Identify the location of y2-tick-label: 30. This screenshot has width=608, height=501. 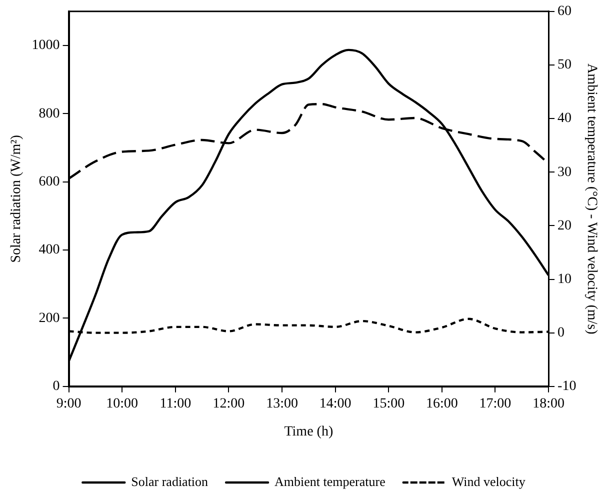
(565, 172).